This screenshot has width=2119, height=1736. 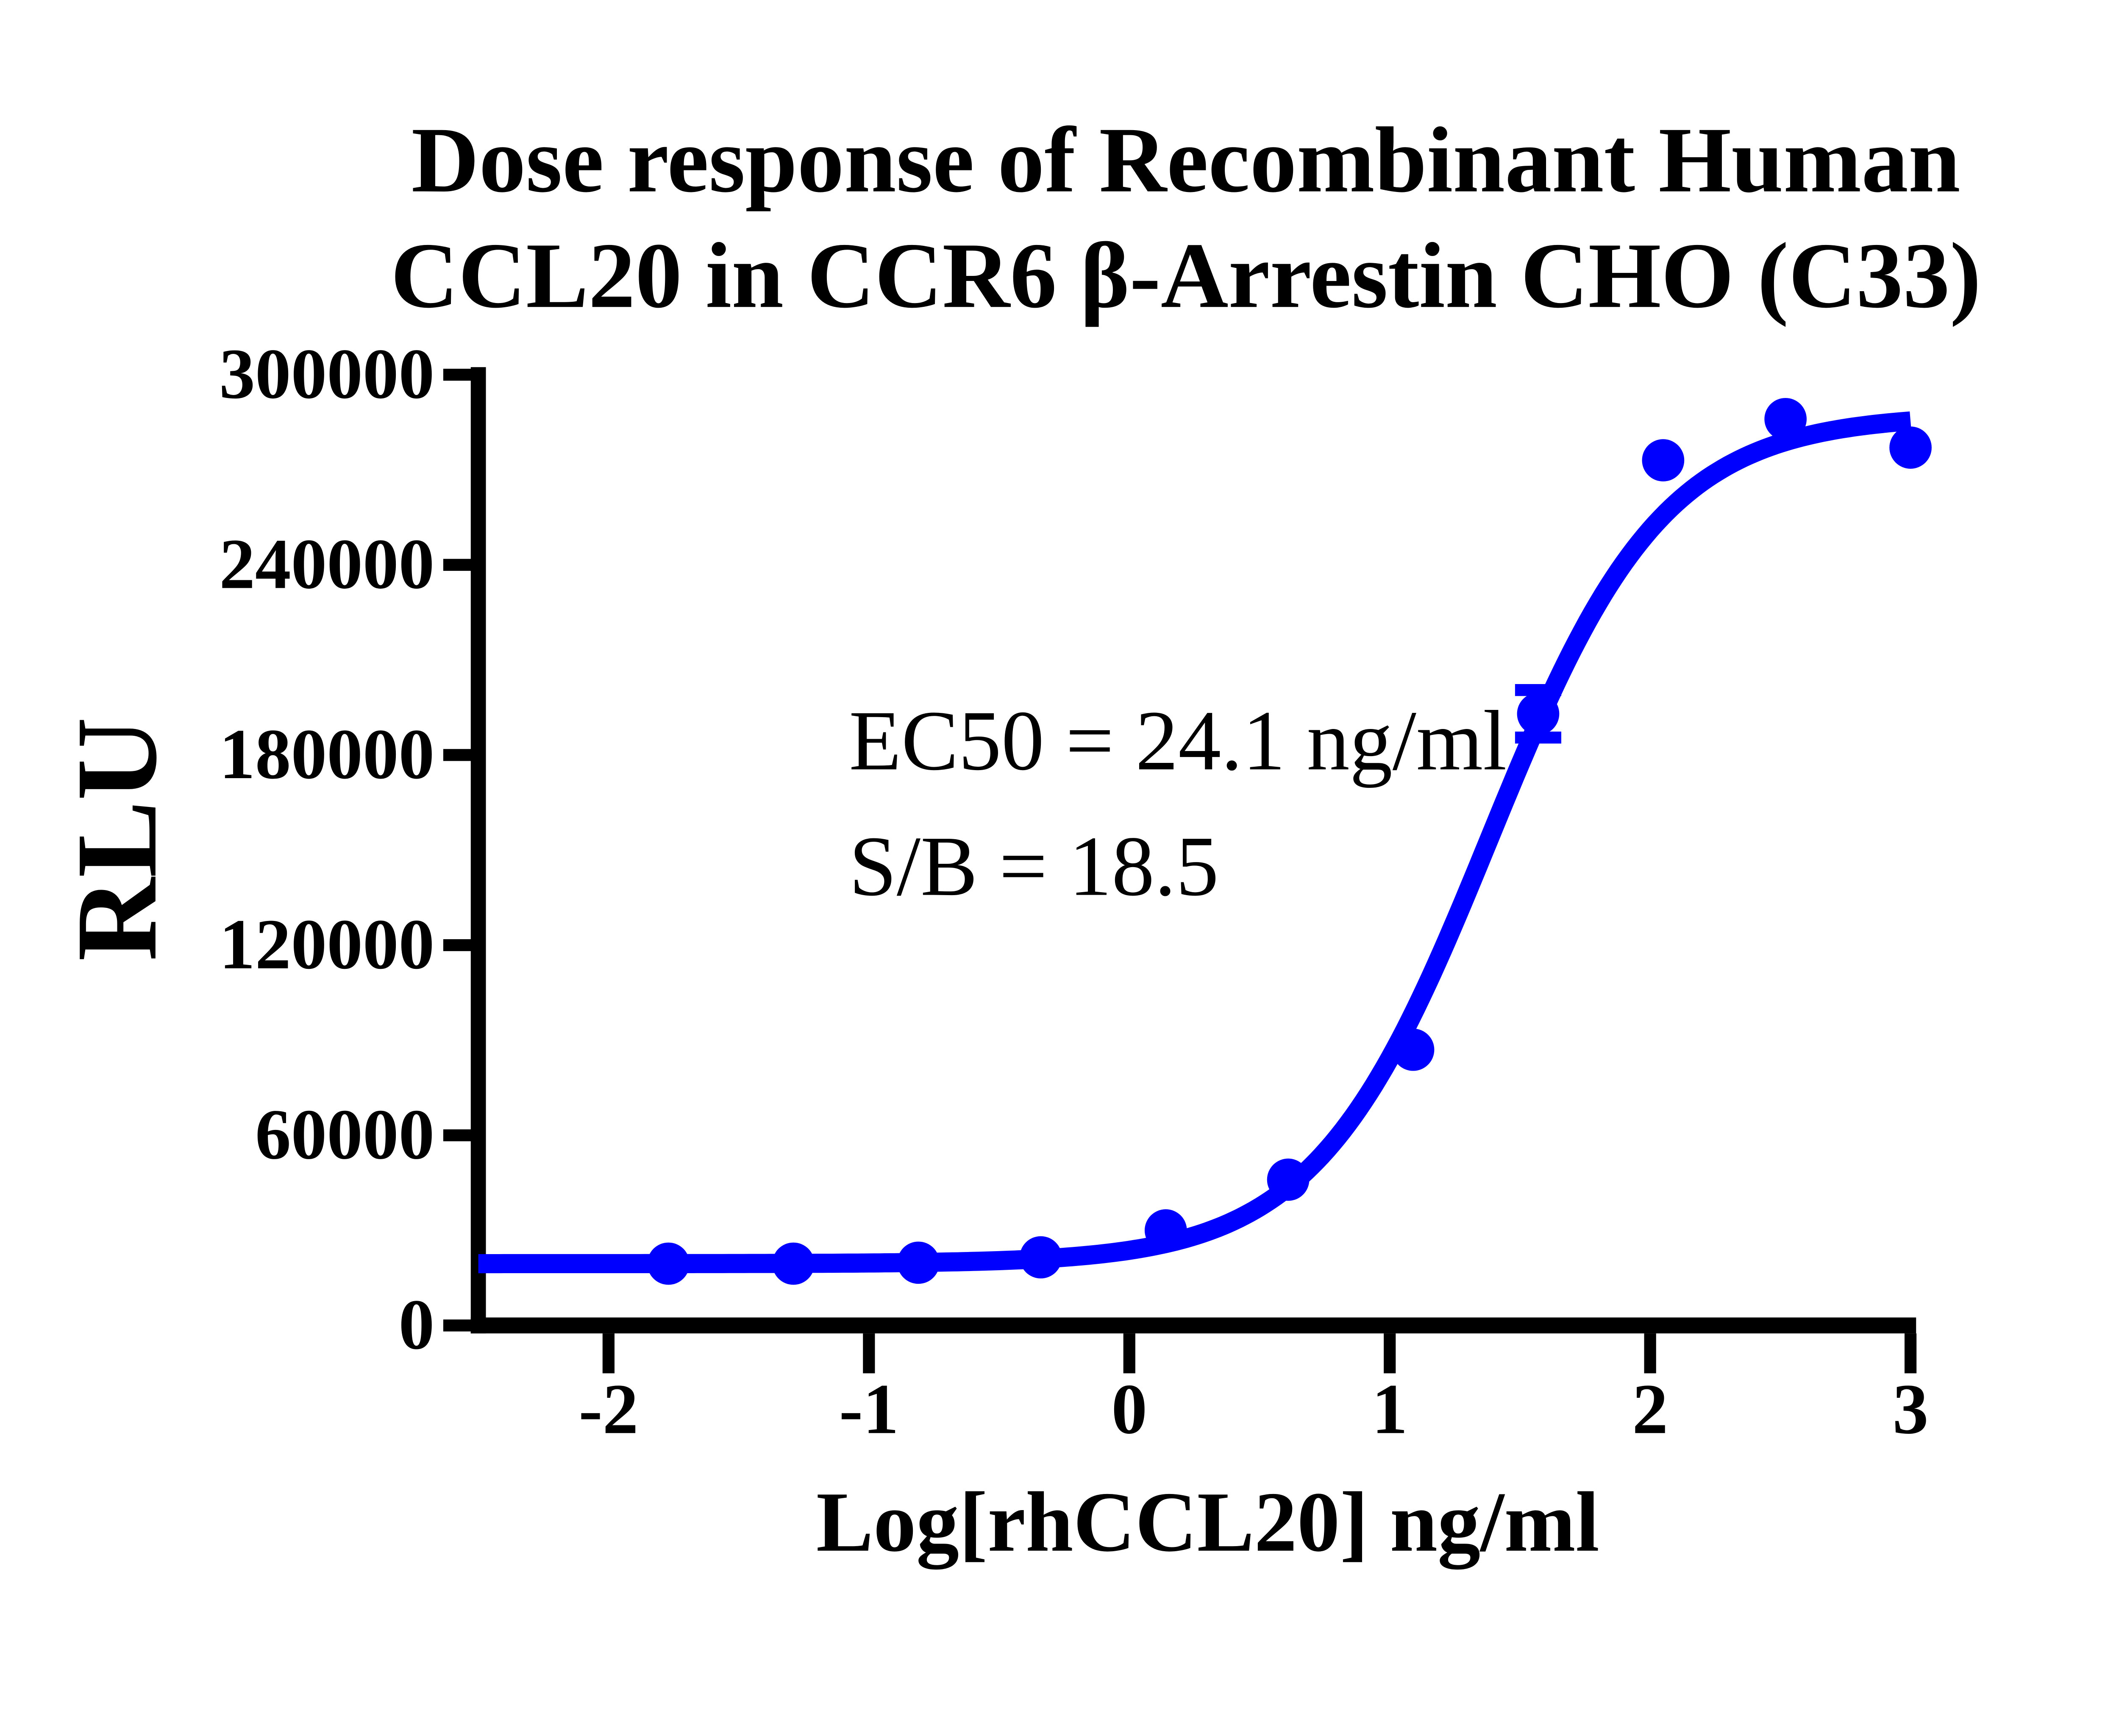 What do you see at coordinates (117, 839) in the screenshot?
I see `y-axis-title: RLU` at bounding box center [117, 839].